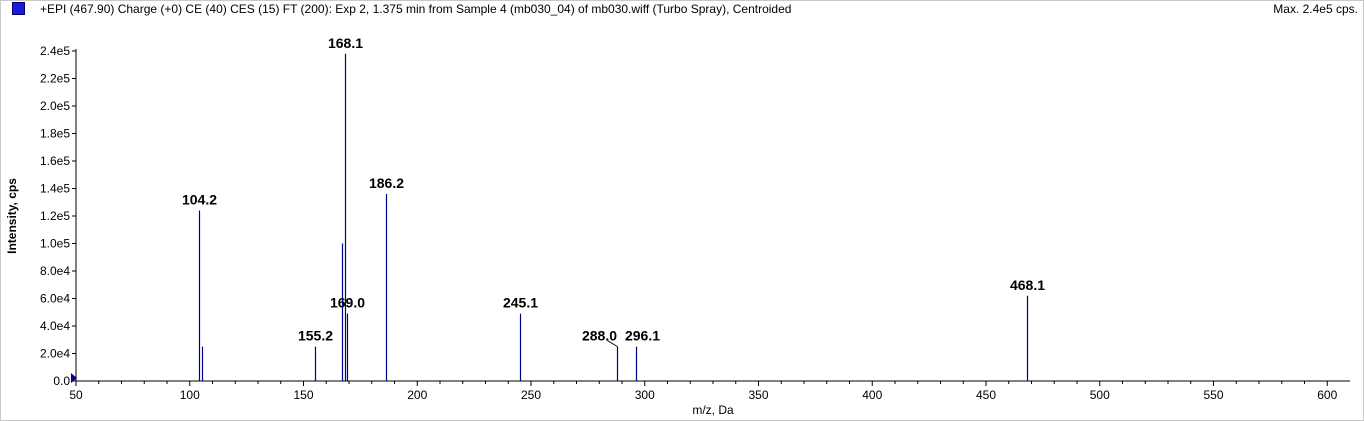 Image resolution: width=1364 pixels, height=421 pixels. What do you see at coordinates (386, 183) in the screenshot?
I see `peak-label: 186.2` at bounding box center [386, 183].